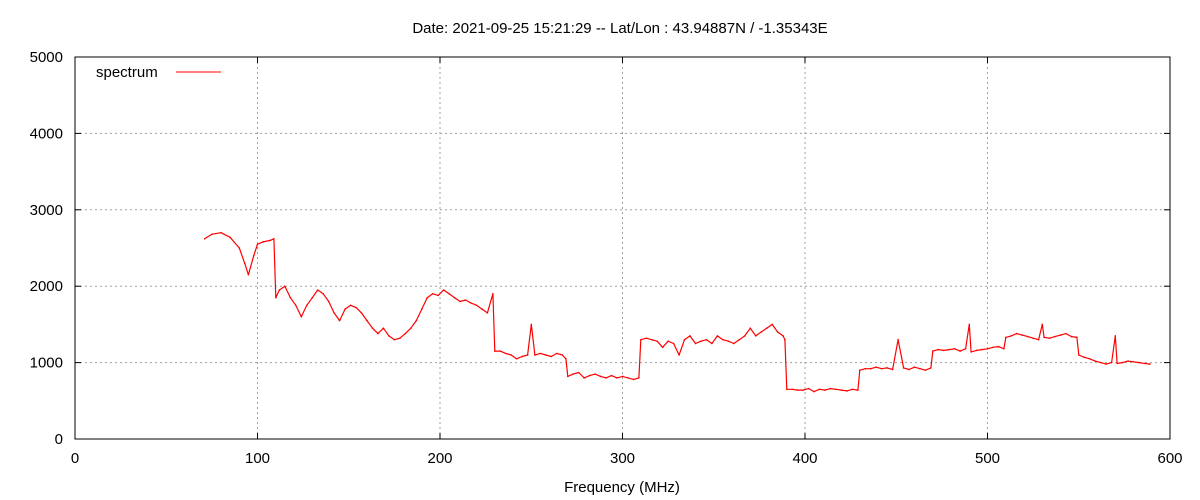  Describe the element at coordinates (46, 57) in the screenshot. I see `y-tick-label: 5000` at that location.